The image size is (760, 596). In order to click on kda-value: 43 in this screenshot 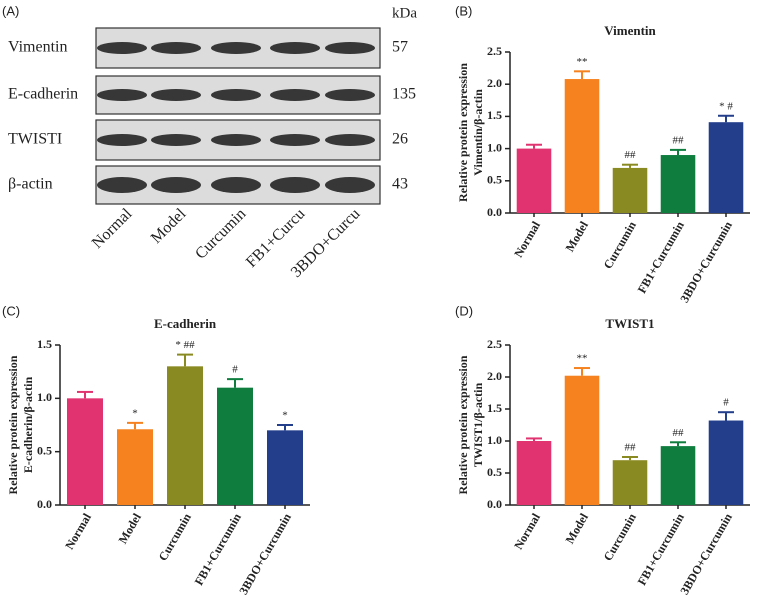, I will do `click(400, 184)`.